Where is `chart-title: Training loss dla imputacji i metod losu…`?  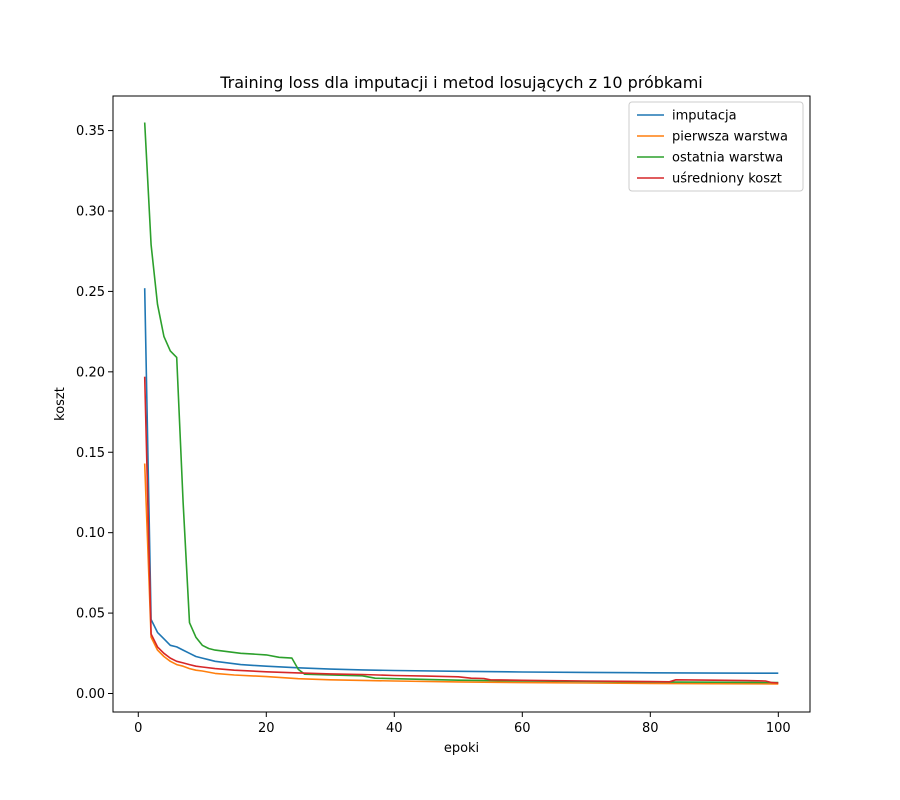 chart-title: Training loss dla imputacji i metod losu… is located at coordinates (460, 82).